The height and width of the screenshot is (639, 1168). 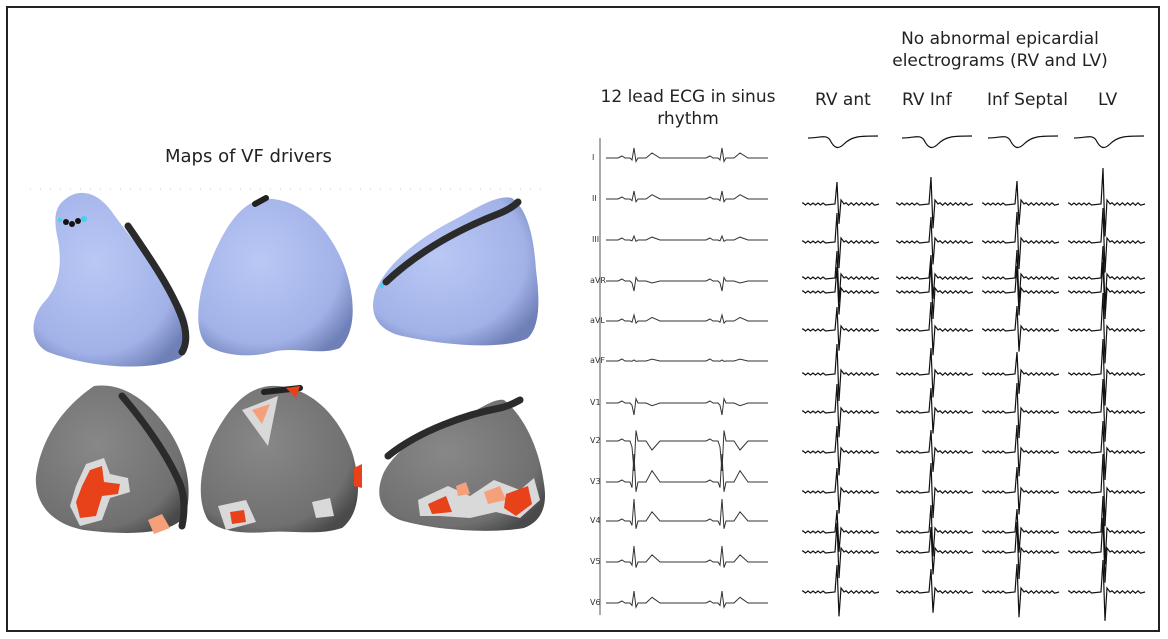 What do you see at coordinates (687, 319) in the screenshot?
I see `ecg-trace-aVL` at bounding box center [687, 319].